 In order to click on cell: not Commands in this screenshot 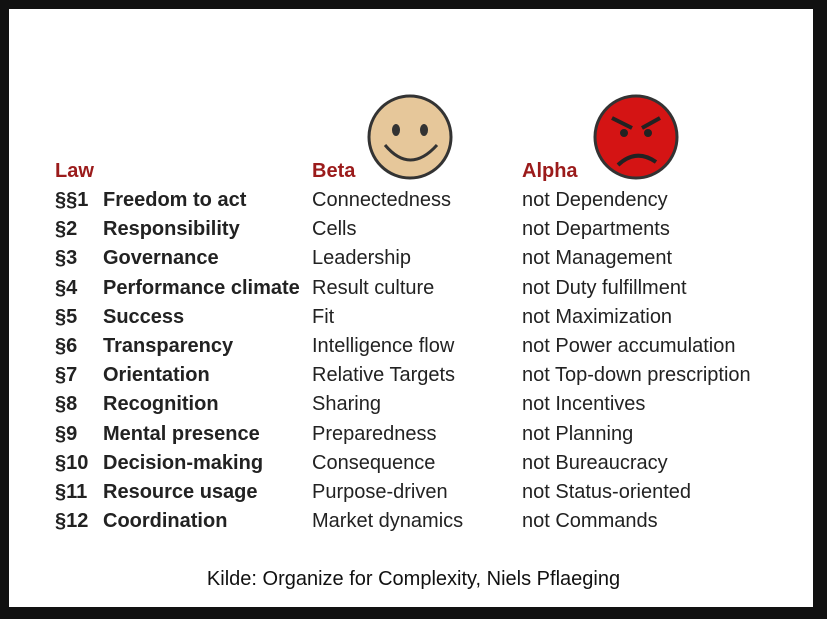, I will do `click(590, 521)`.